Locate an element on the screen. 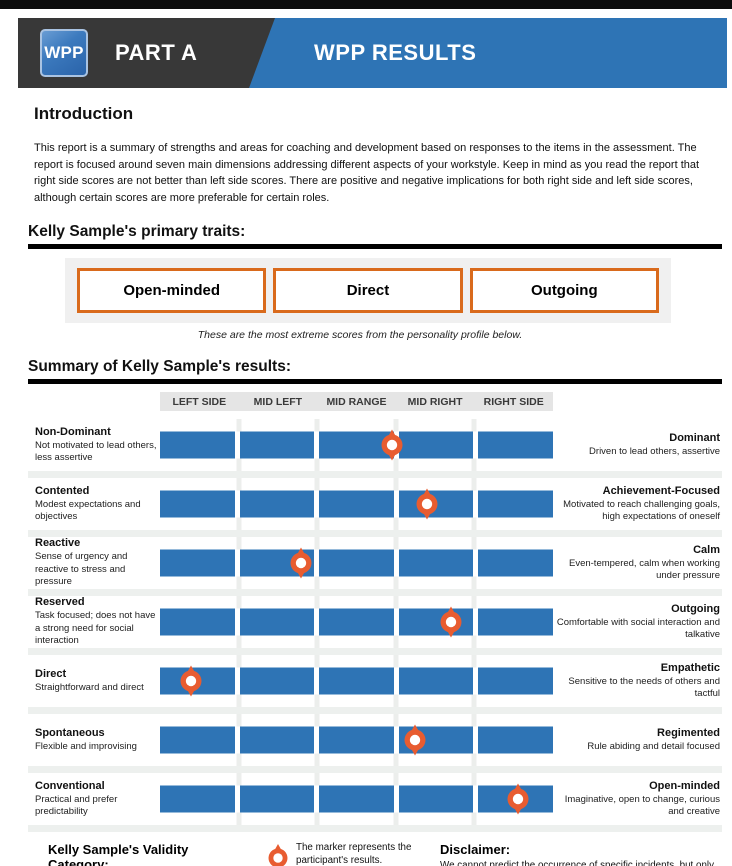  dimension-left-label: Spontaneous Flexible and improvising is located at coordinates (86, 739).